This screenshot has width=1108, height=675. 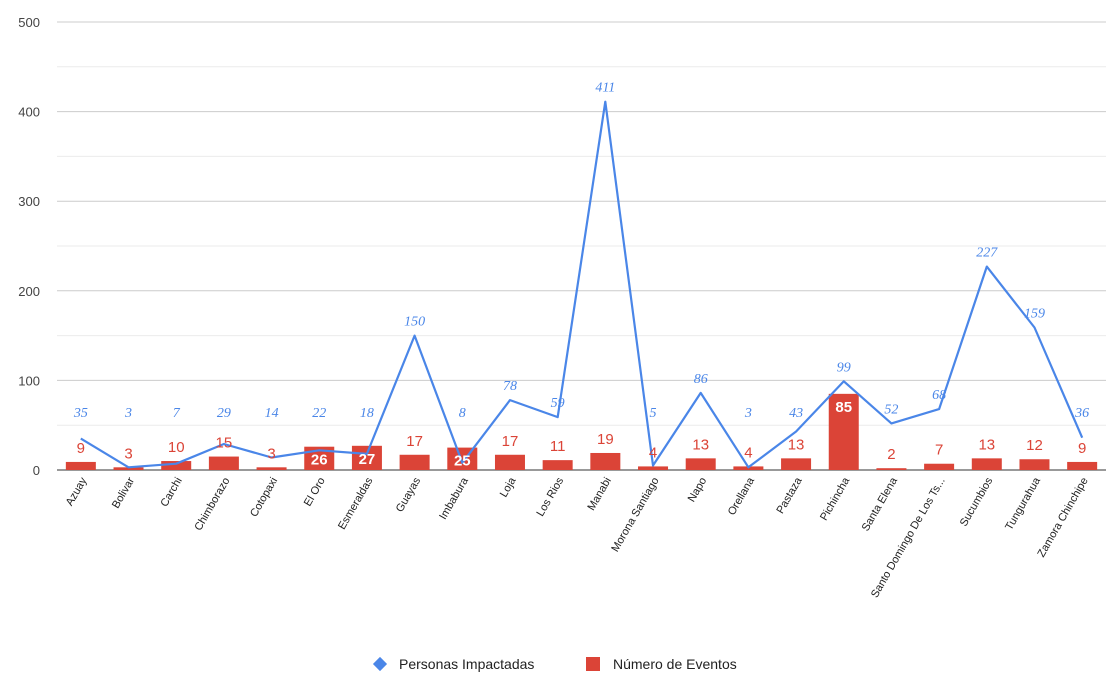 I want to click on bar-series, so click(x=581, y=431).